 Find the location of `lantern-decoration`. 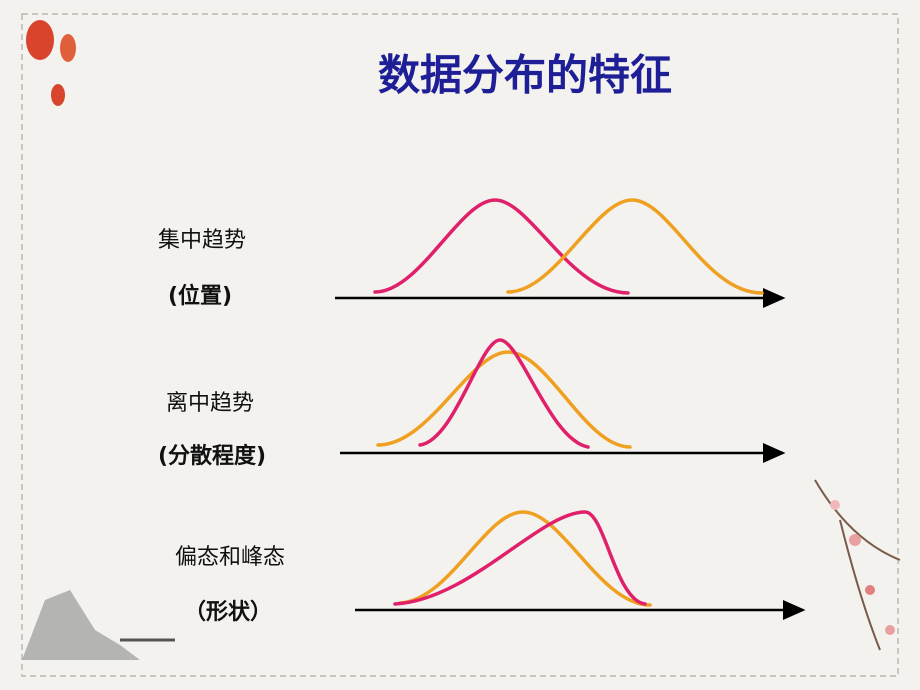

lantern-decoration is located at coordinates (51, 63).